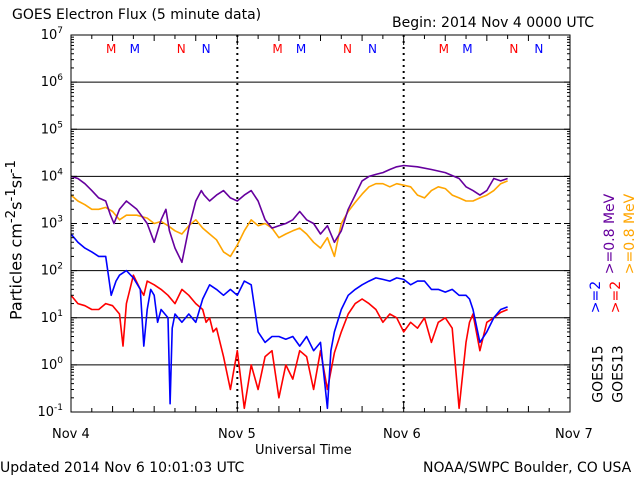 Image resolution: width=640 pixels, height=480 pixels. I want to click on y-tick-exponent: 4, so click(60, 172).